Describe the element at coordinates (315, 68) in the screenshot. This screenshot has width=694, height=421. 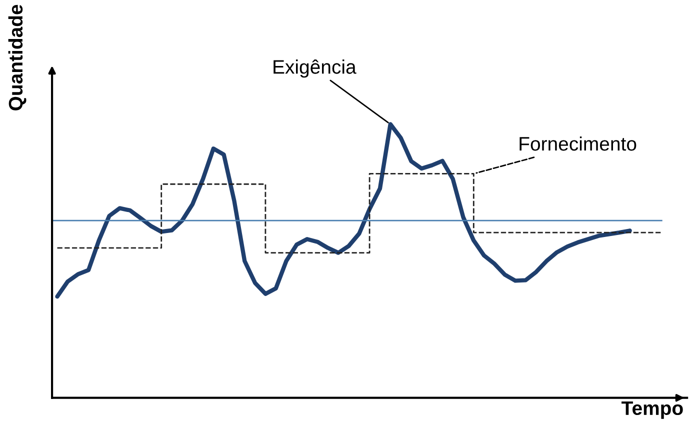
I see `text: Exigência` at that location.